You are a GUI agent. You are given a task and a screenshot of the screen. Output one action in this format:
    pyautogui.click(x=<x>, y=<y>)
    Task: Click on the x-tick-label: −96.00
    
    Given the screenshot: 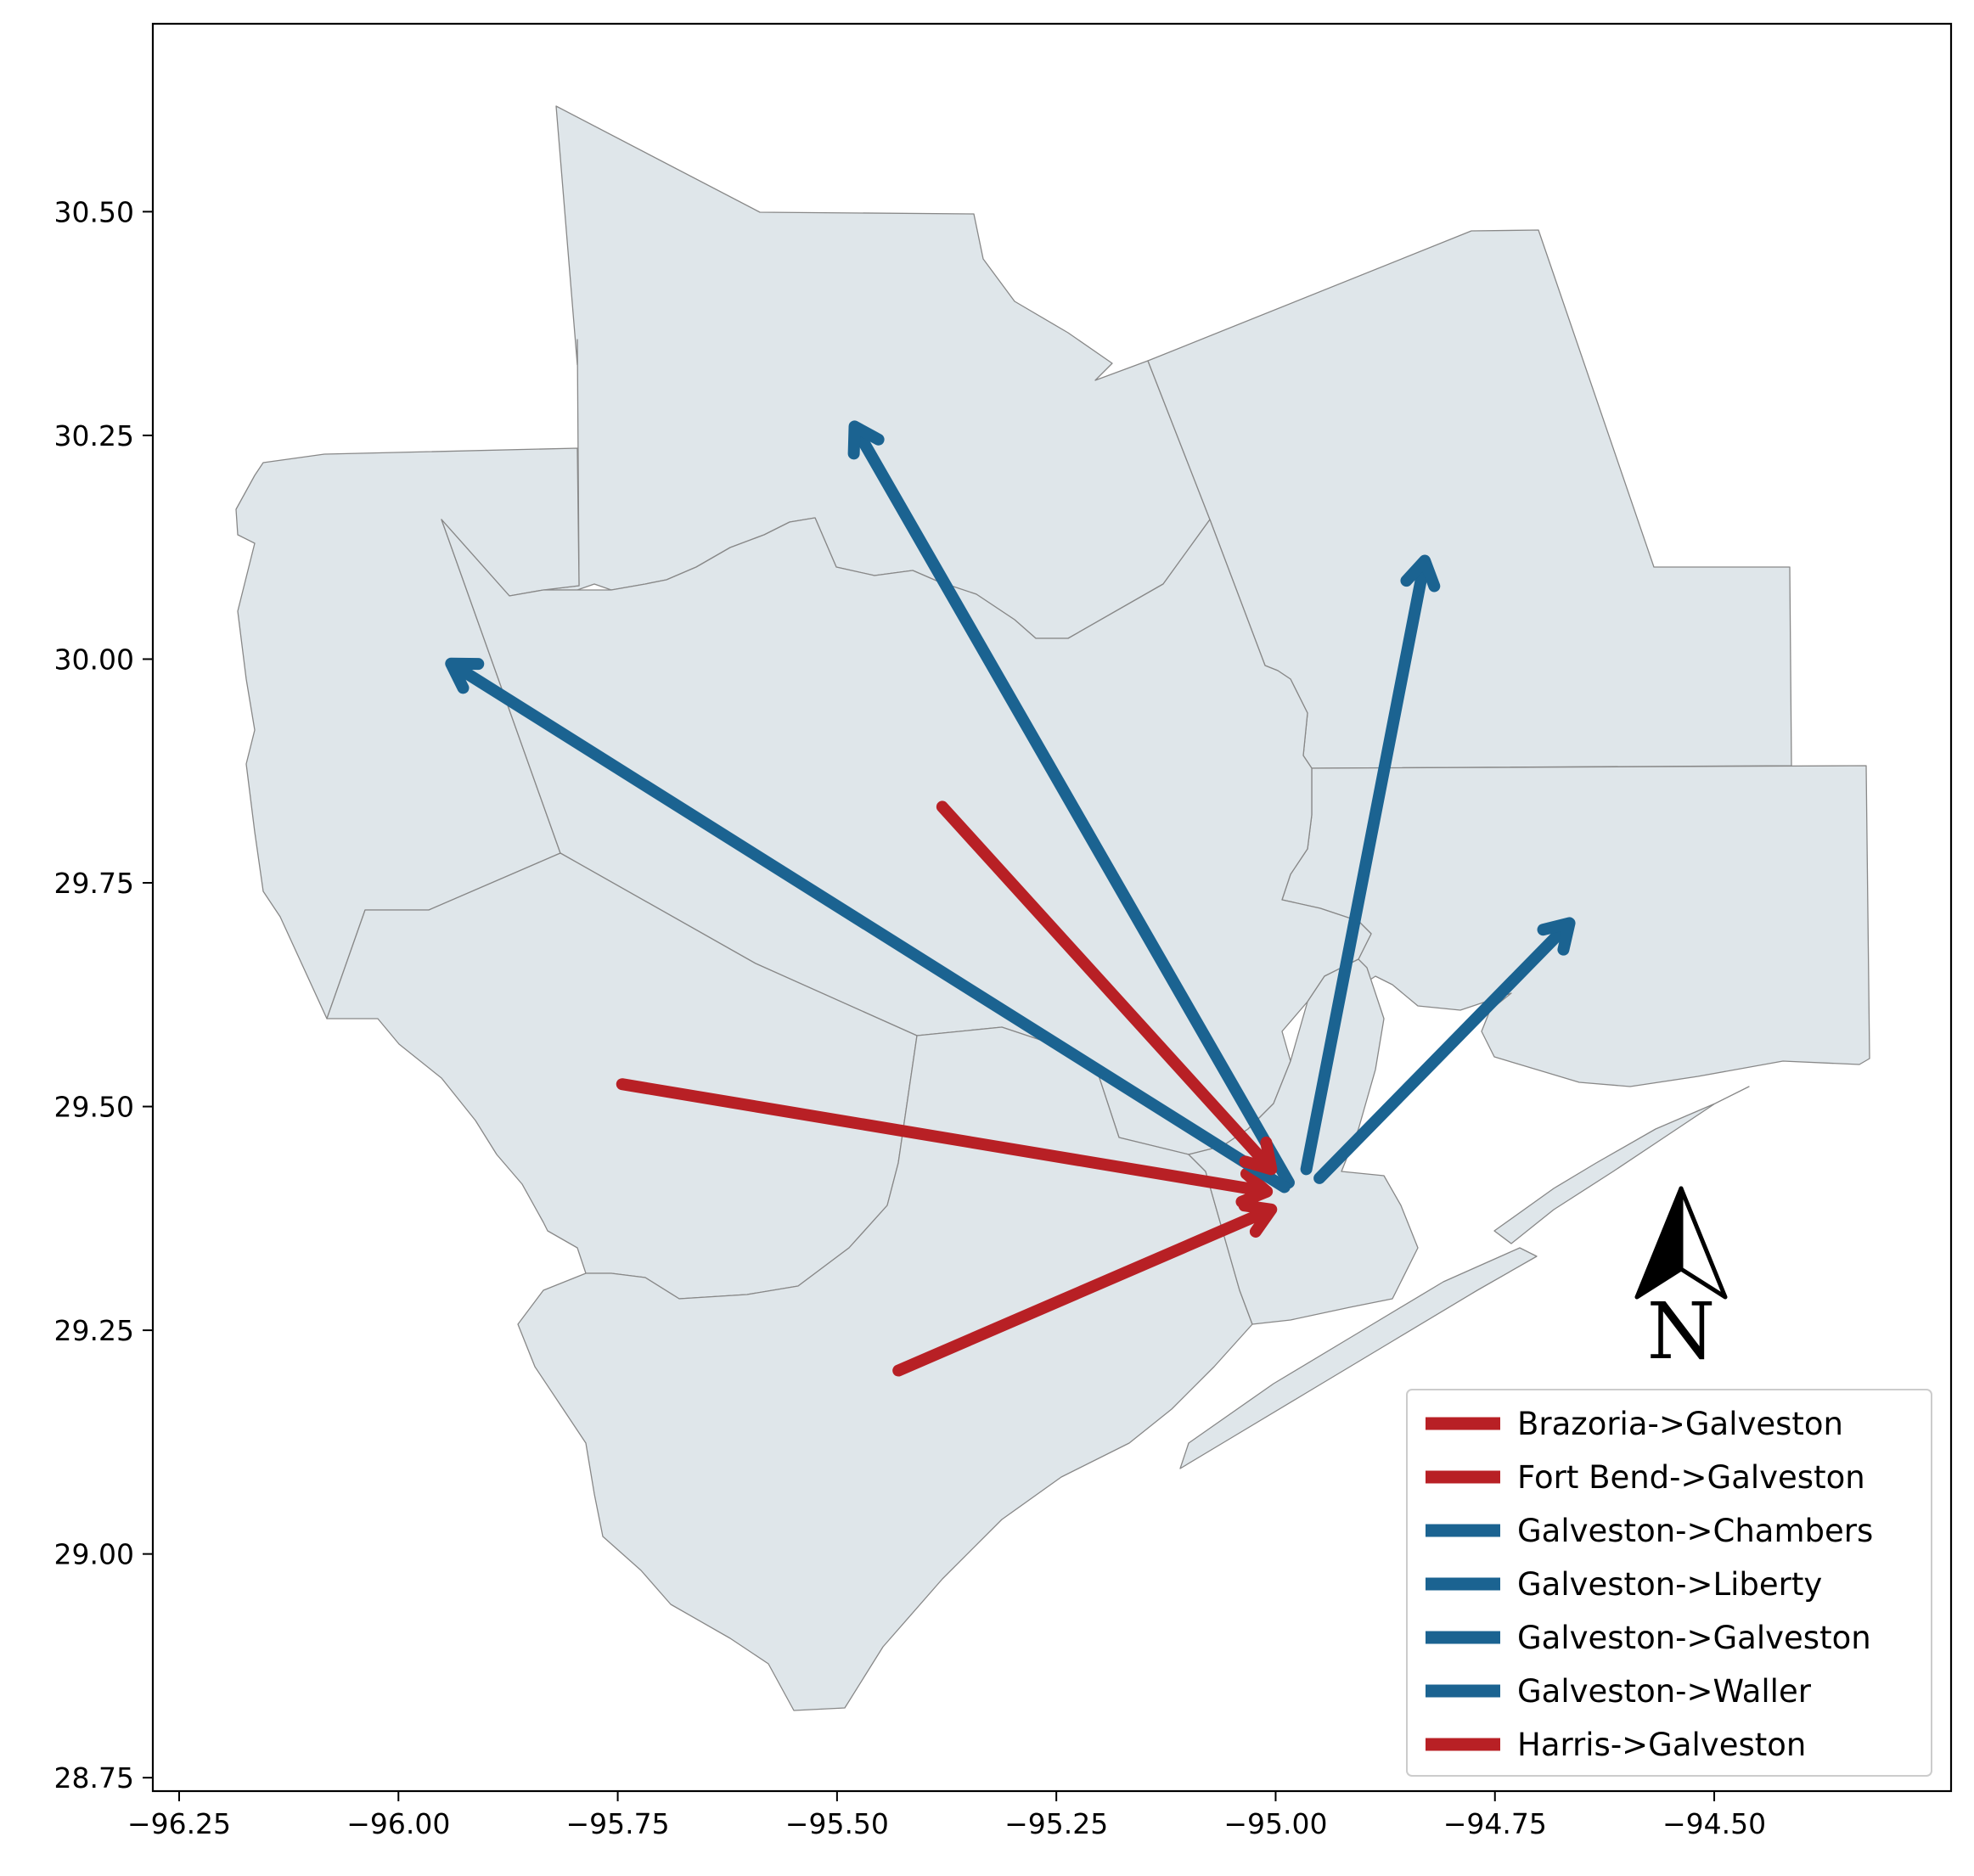 What is the action you would take?
    pyautogui.click(x=398, y=1823)
    